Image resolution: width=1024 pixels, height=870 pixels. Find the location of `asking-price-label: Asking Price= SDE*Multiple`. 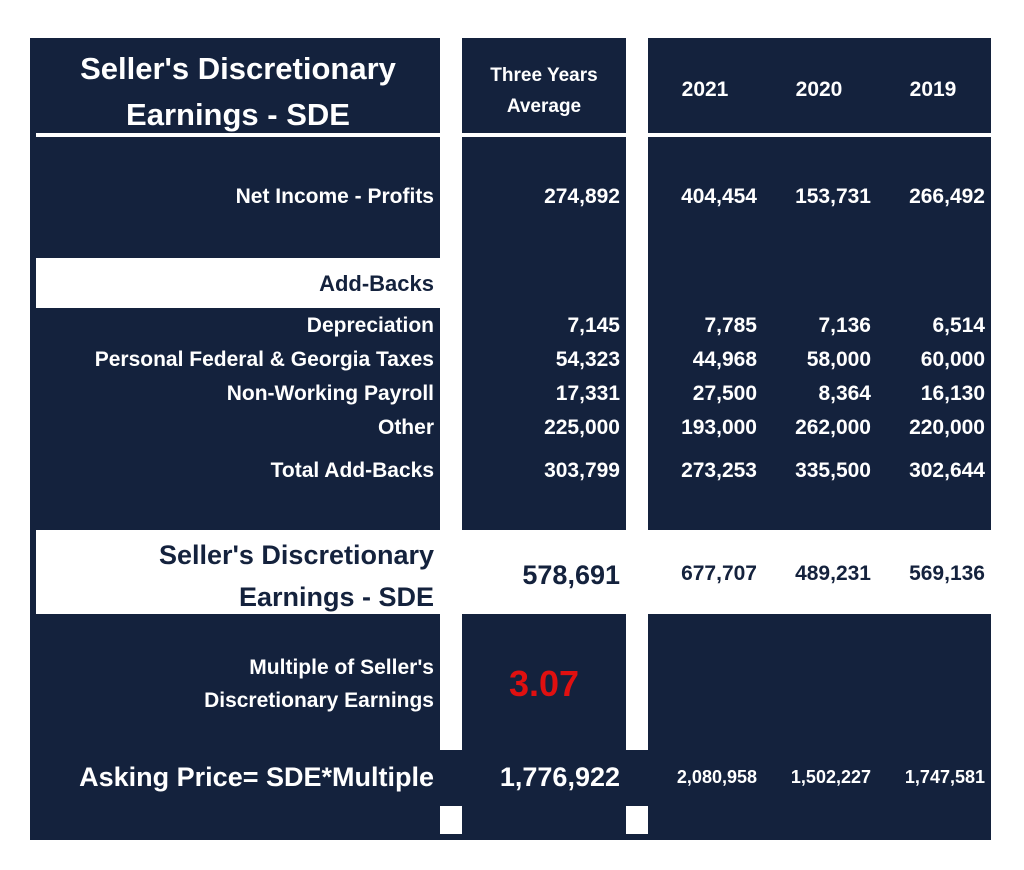

asking-price-label: Asking Price= SDE*Multiple is located at coordinates (256, 777).